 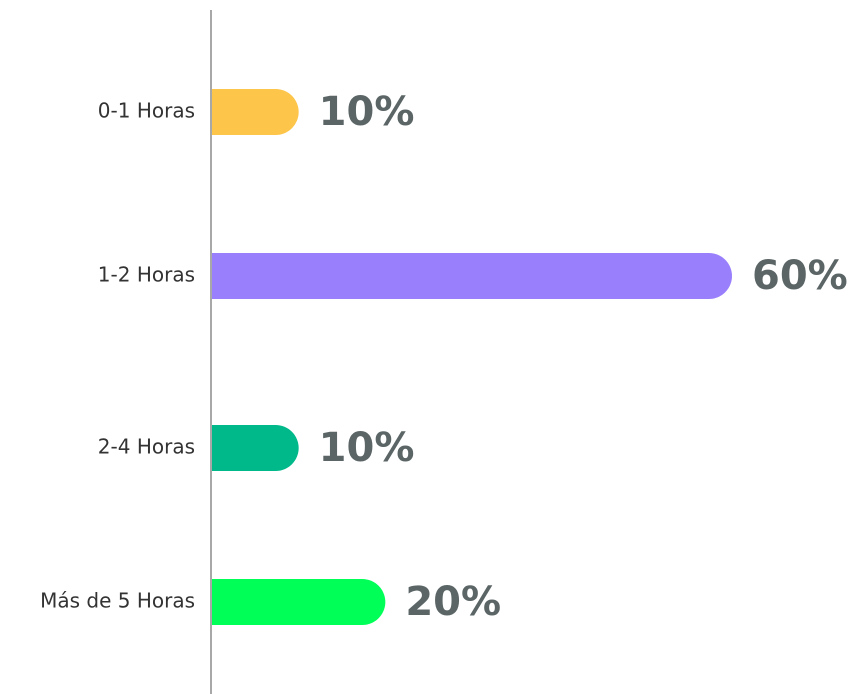 What do you see at coordinates (800, 276) in the screenshot?
I see `value-label: 60%` at bounding box center [800, 276].